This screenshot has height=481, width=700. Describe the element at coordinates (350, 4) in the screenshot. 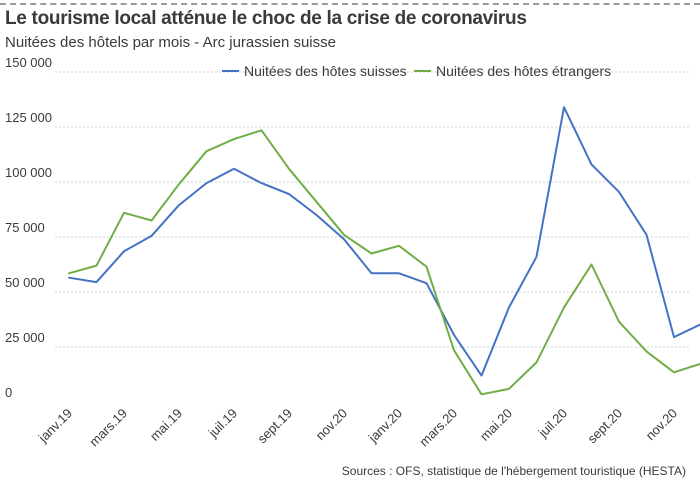

I see `top-dashed-rule` at that location.